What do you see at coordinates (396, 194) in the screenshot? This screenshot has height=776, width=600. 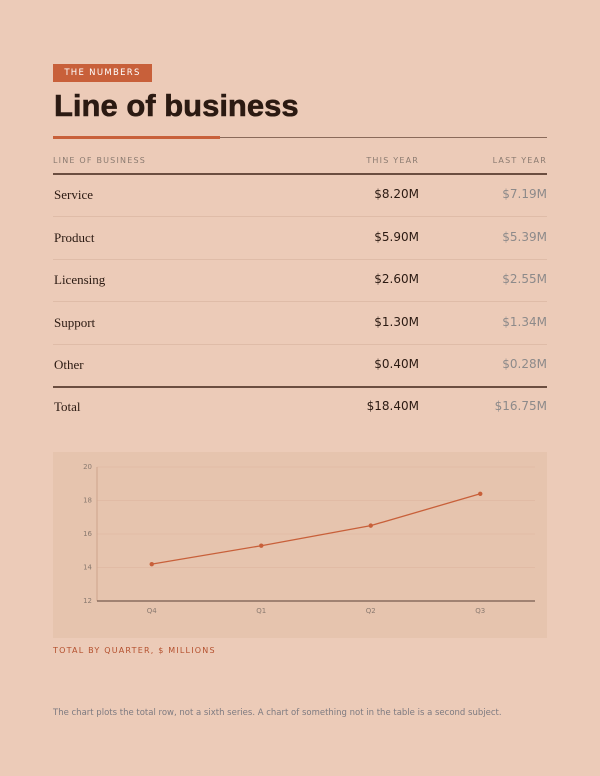 I see `this-year: $8.20M` at bounding box center [396, 194].